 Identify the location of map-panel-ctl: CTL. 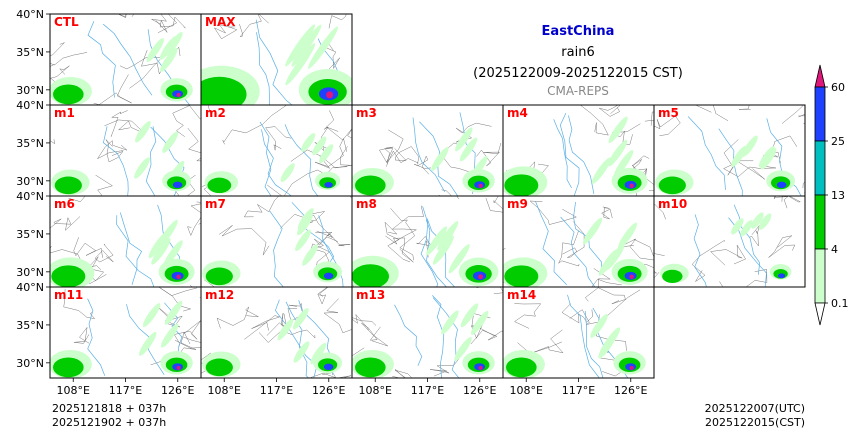
(125, 59).